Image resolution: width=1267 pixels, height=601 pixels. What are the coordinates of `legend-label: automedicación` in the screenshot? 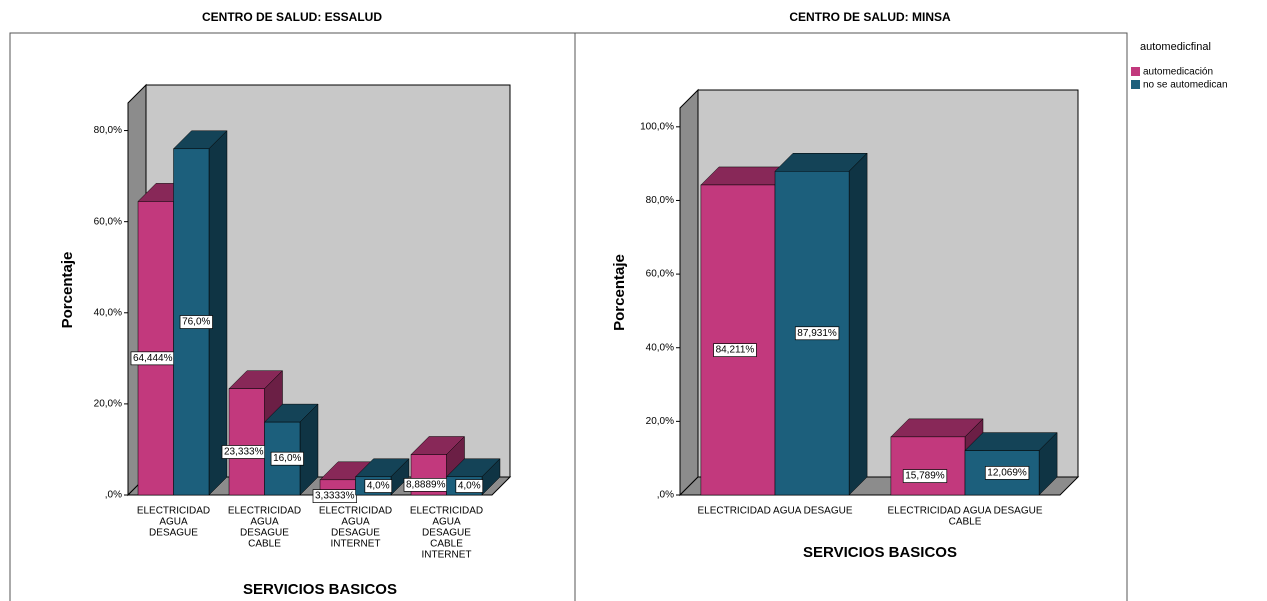 It's located at (1178, 72).